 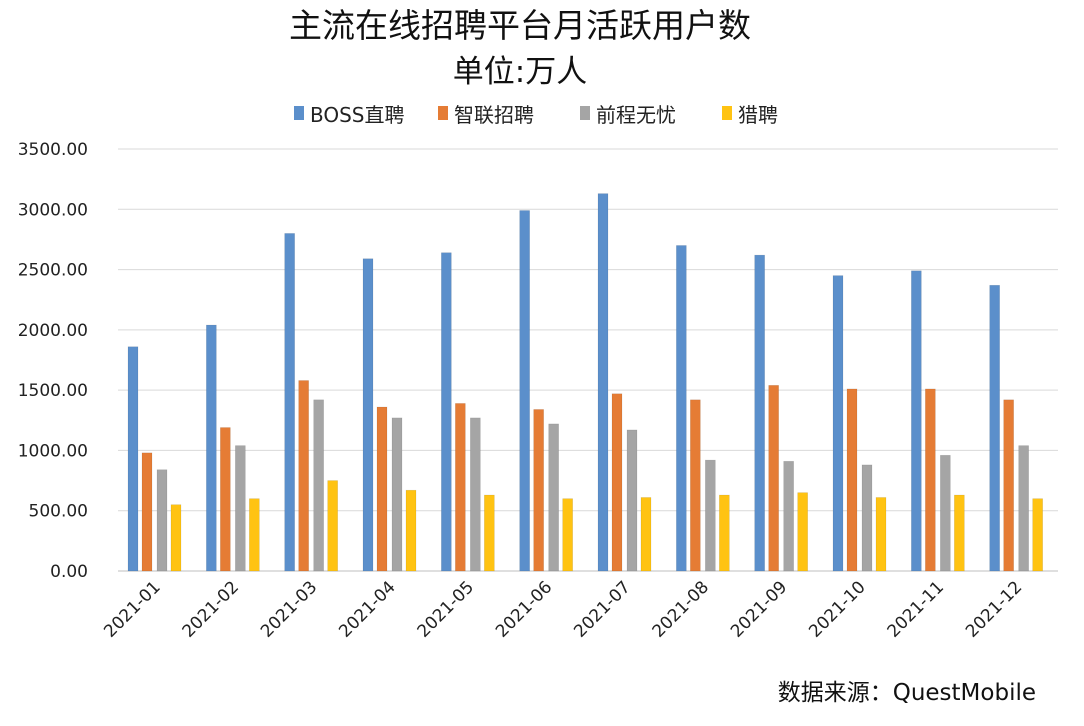 What do you see at coordinates (53, 150) in the screenshot?
I see `y-tick-label: 3500.00` at bounding box center [53, 150].